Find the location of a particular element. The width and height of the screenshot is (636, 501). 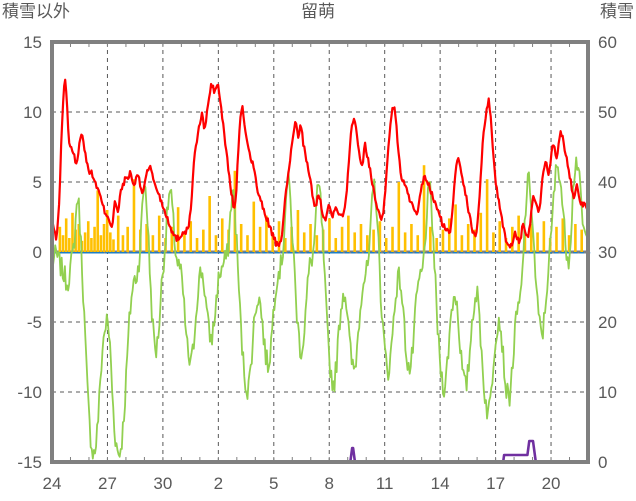

svg-text: -5 is located at coordinates (34, 322).